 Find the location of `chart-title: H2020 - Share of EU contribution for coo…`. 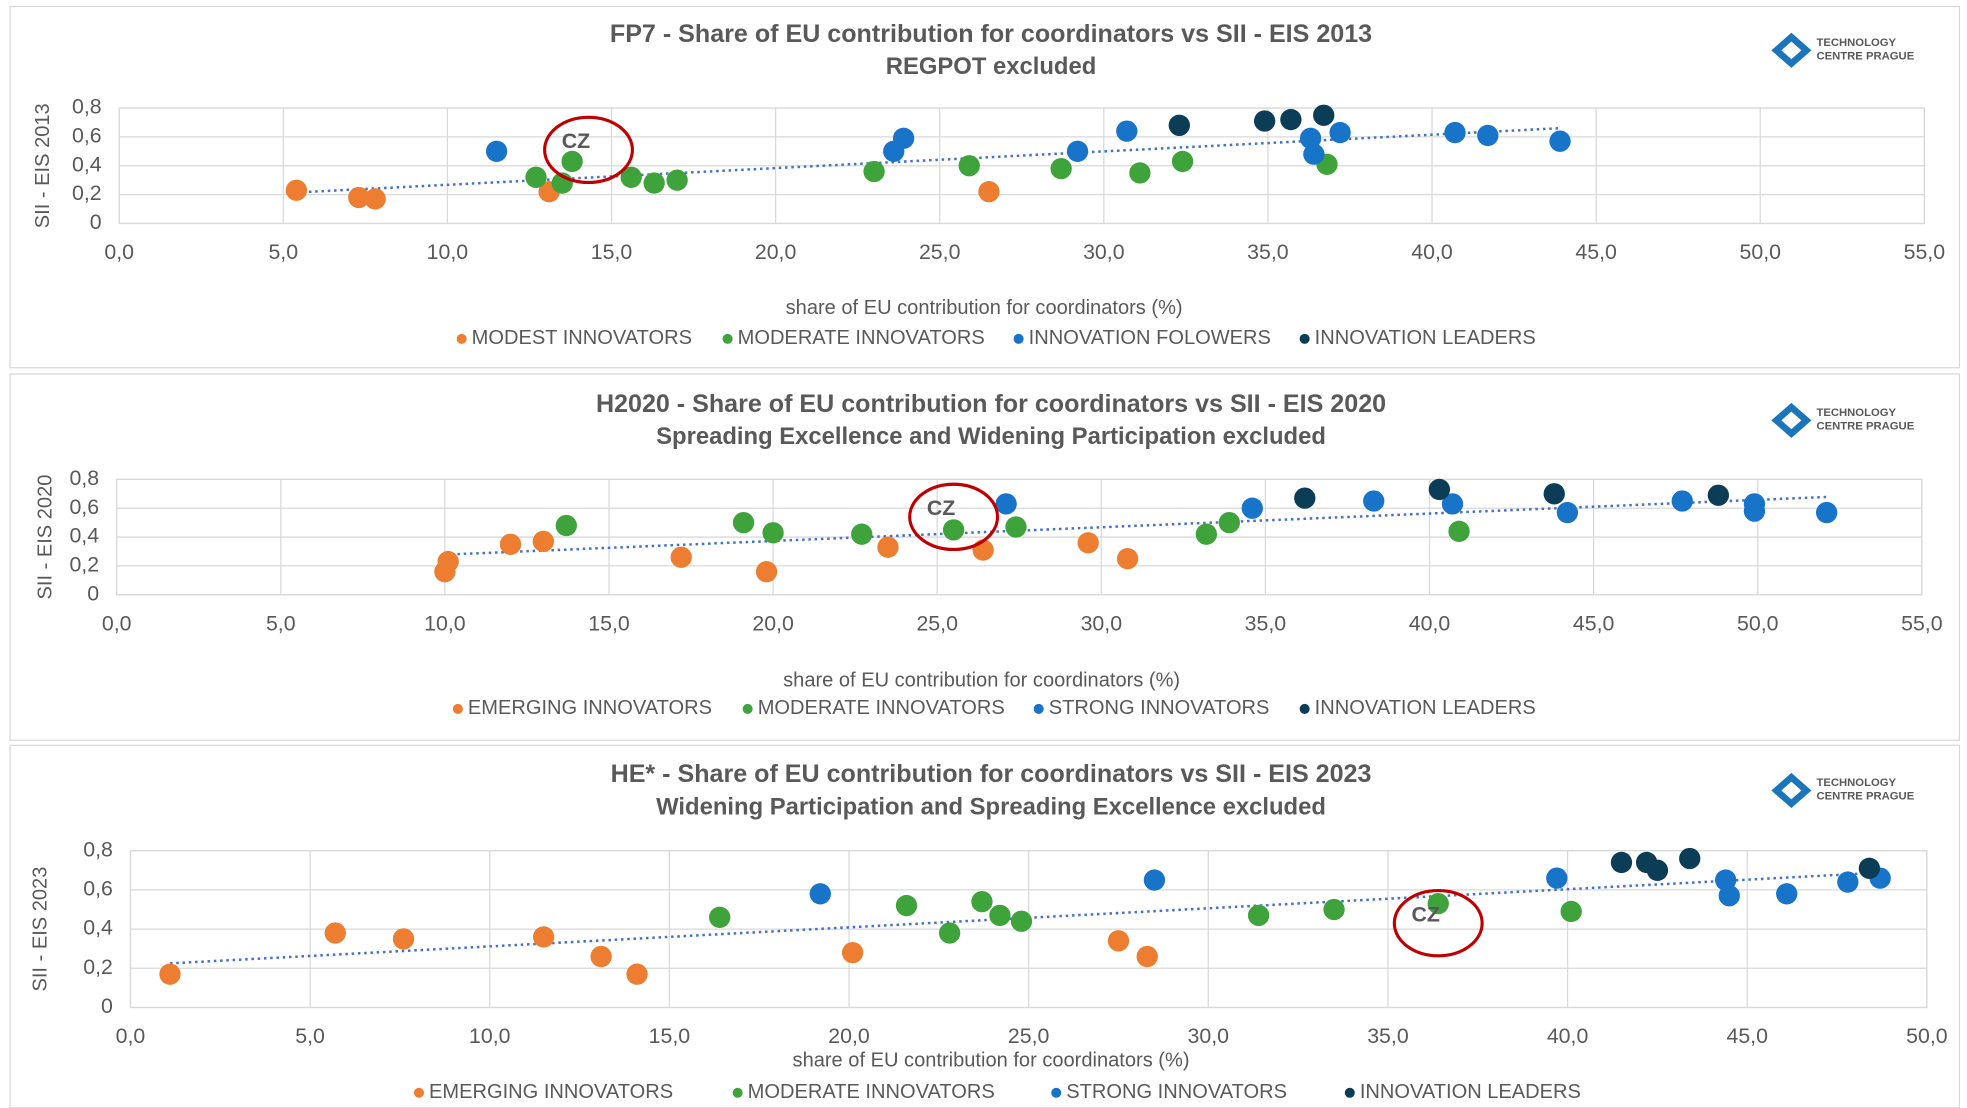

chart-title: H2020 - Share of EU contribution for coo… is located at coordinates (991, 404).